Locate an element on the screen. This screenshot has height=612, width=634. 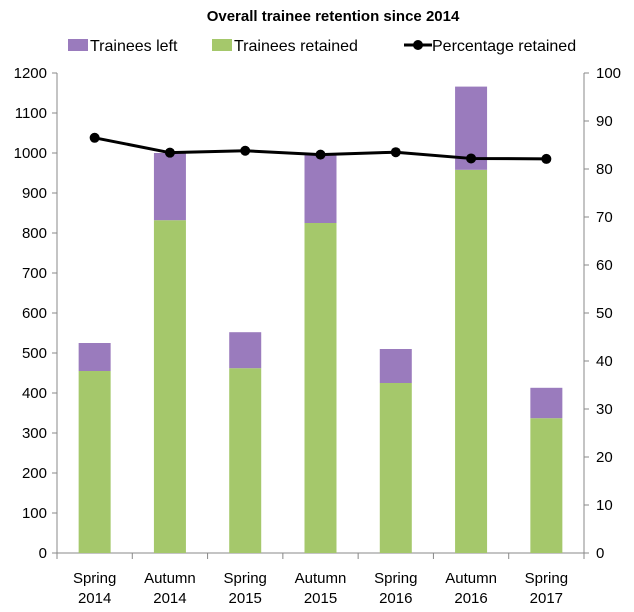
right-tick-label: 90 is located at coordinates (604, 121).